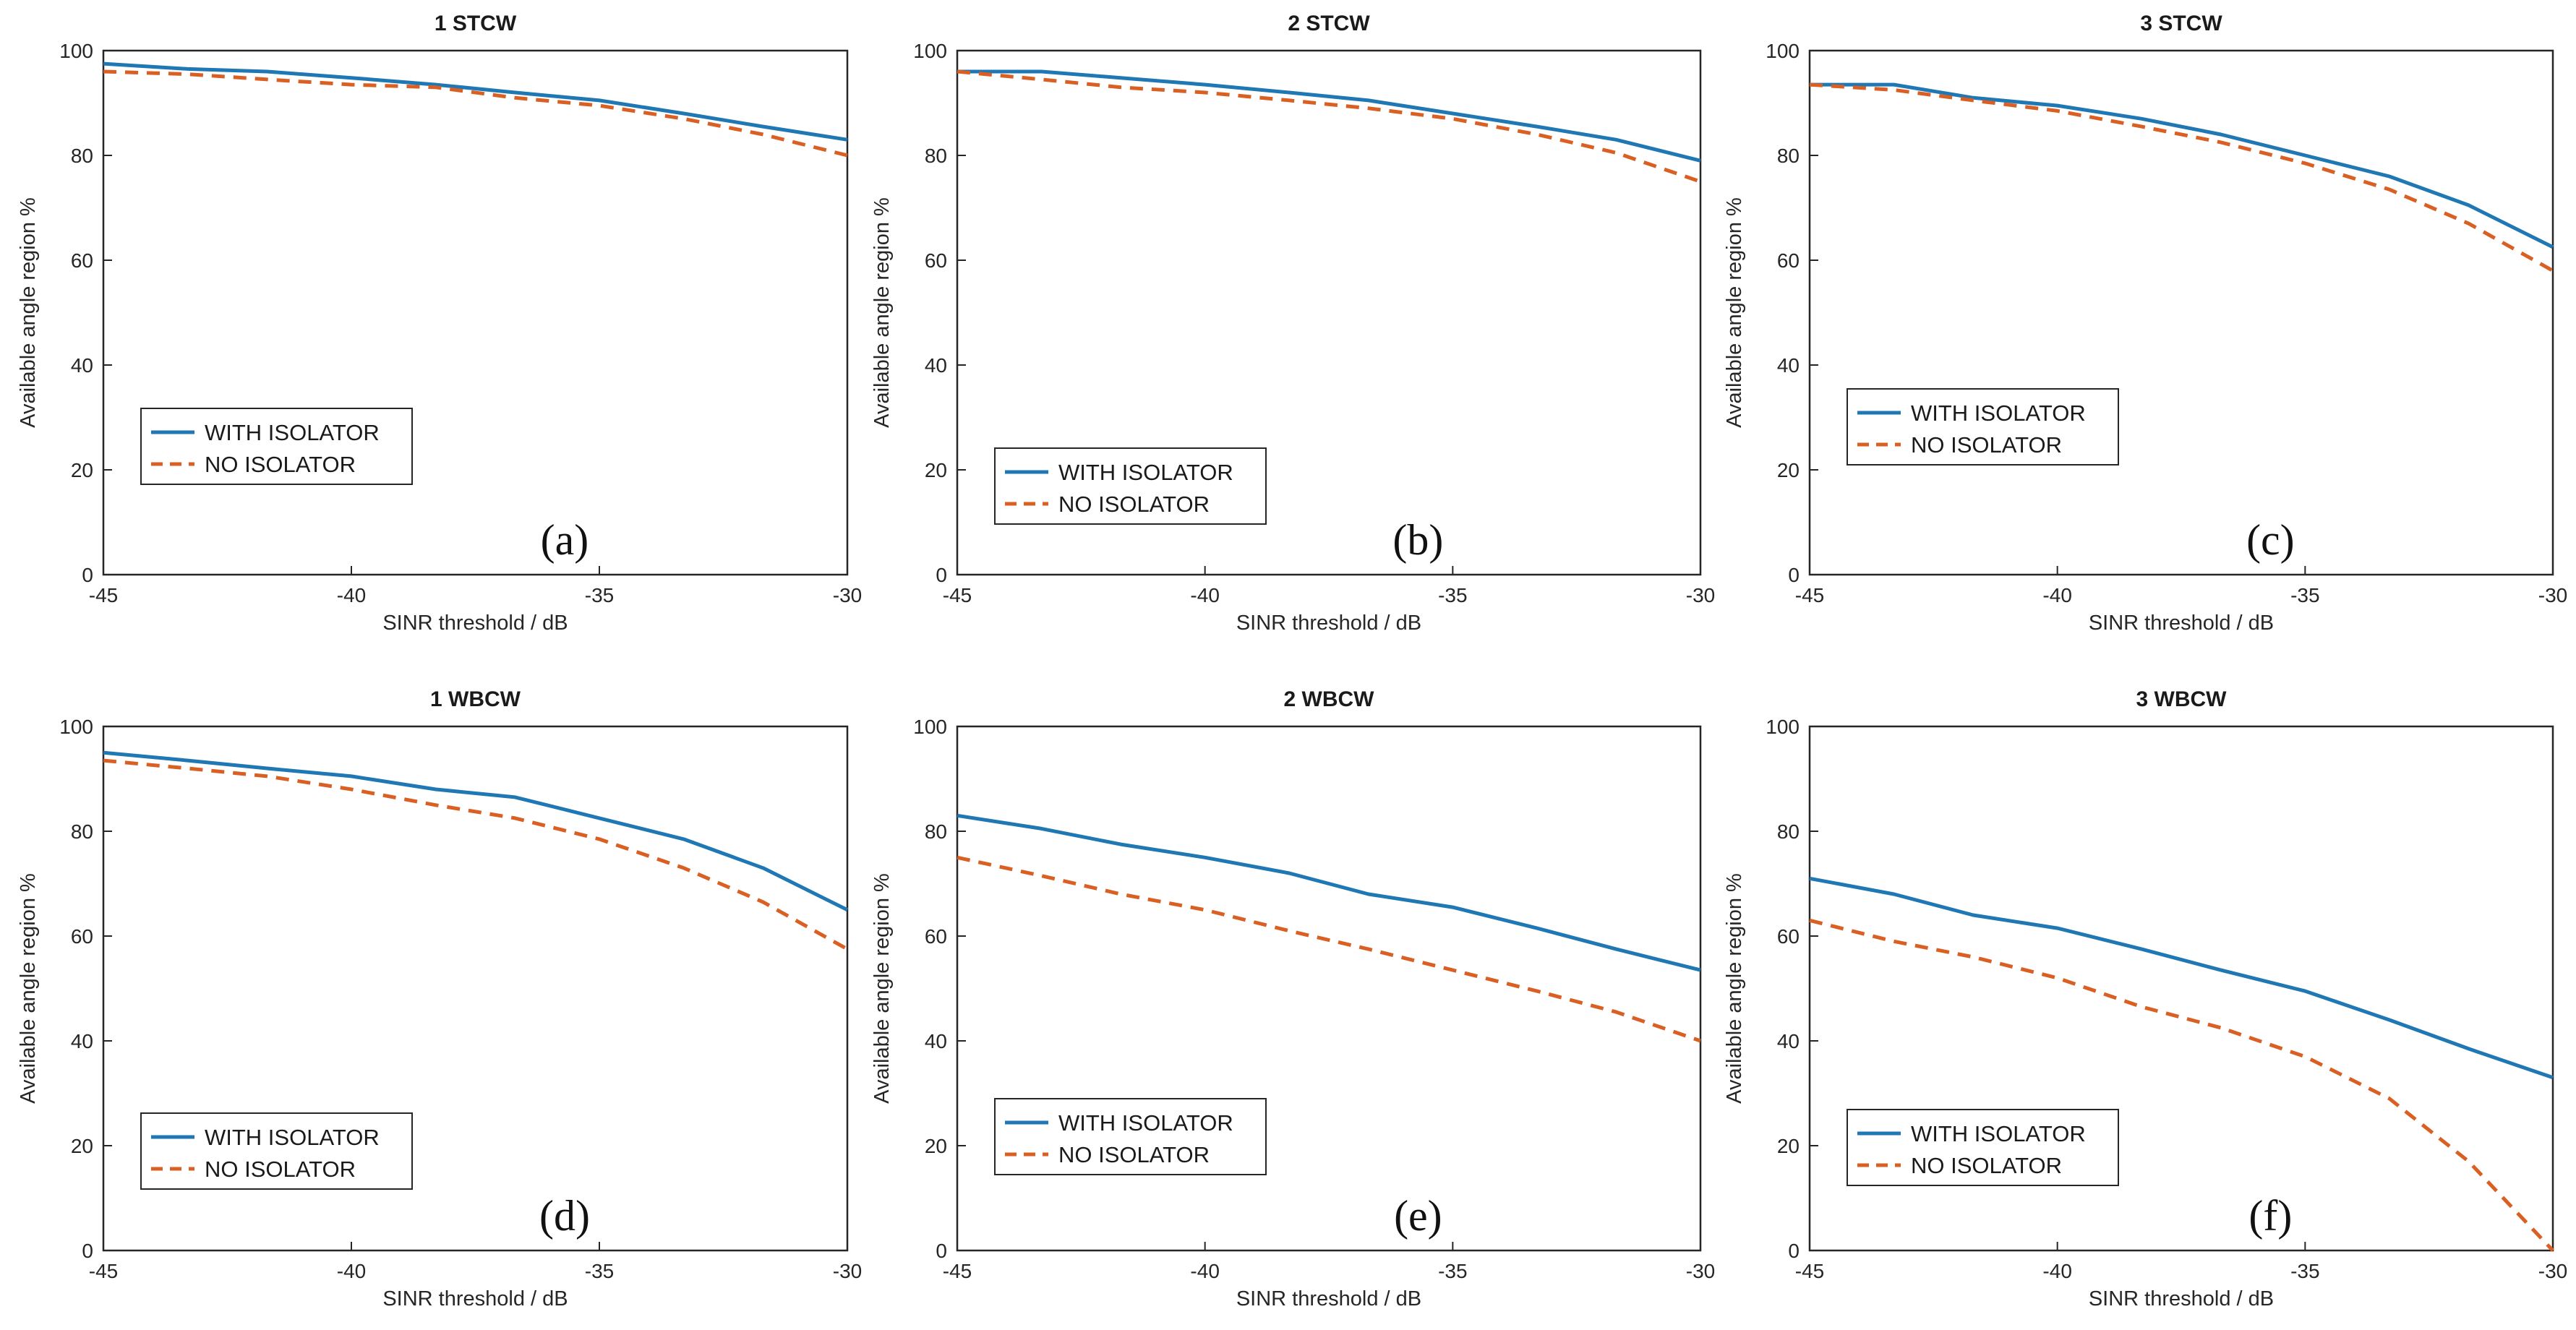 The image size is (2576, 1330). Describe the element at coordinates (2270, 1216) in the screenshot. I see `panel-label: (f)` at that location.